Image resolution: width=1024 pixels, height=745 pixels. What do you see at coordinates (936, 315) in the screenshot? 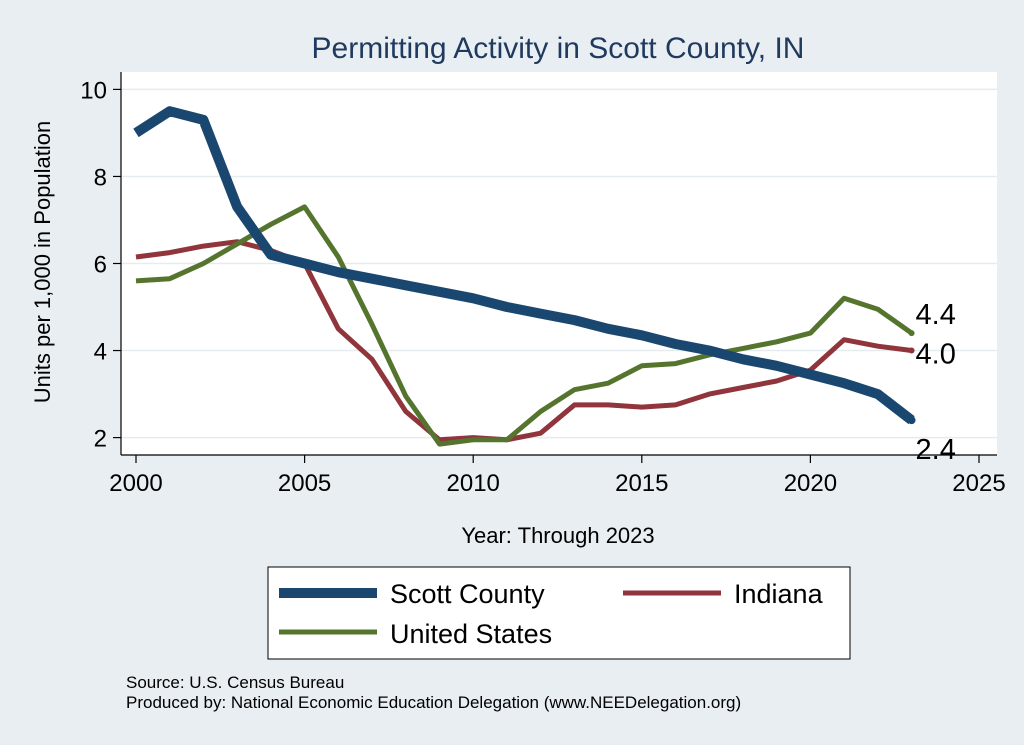
I see `end-label-united-states: 4.4` at bounding box center [936, 315].